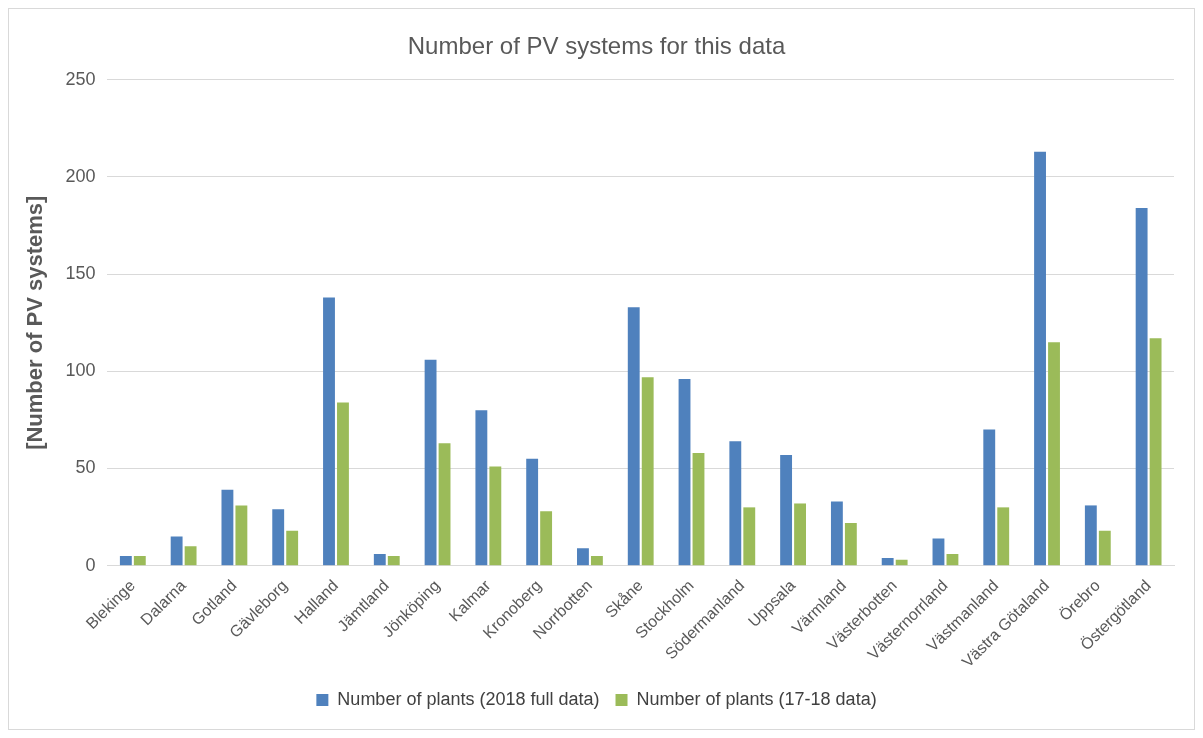 Image resolution: width=1203 pixels, height=738 pixels. Describe the element at coordinates (85, 467) in the screenshot. I see `y-tick-label: 50` at that location.